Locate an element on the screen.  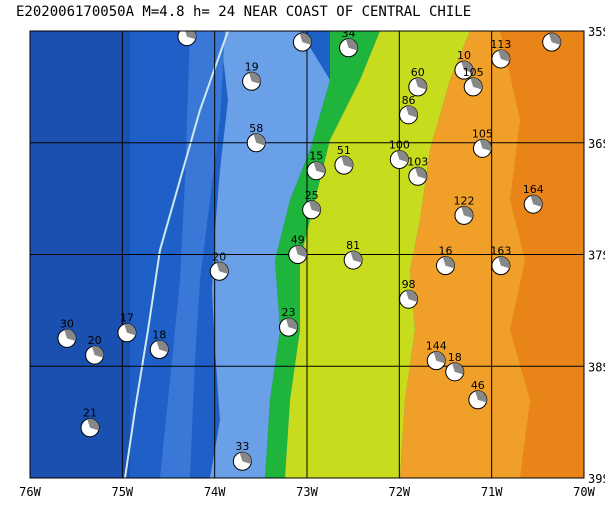
depth-label: 58 is located at coordinates (256, 128).